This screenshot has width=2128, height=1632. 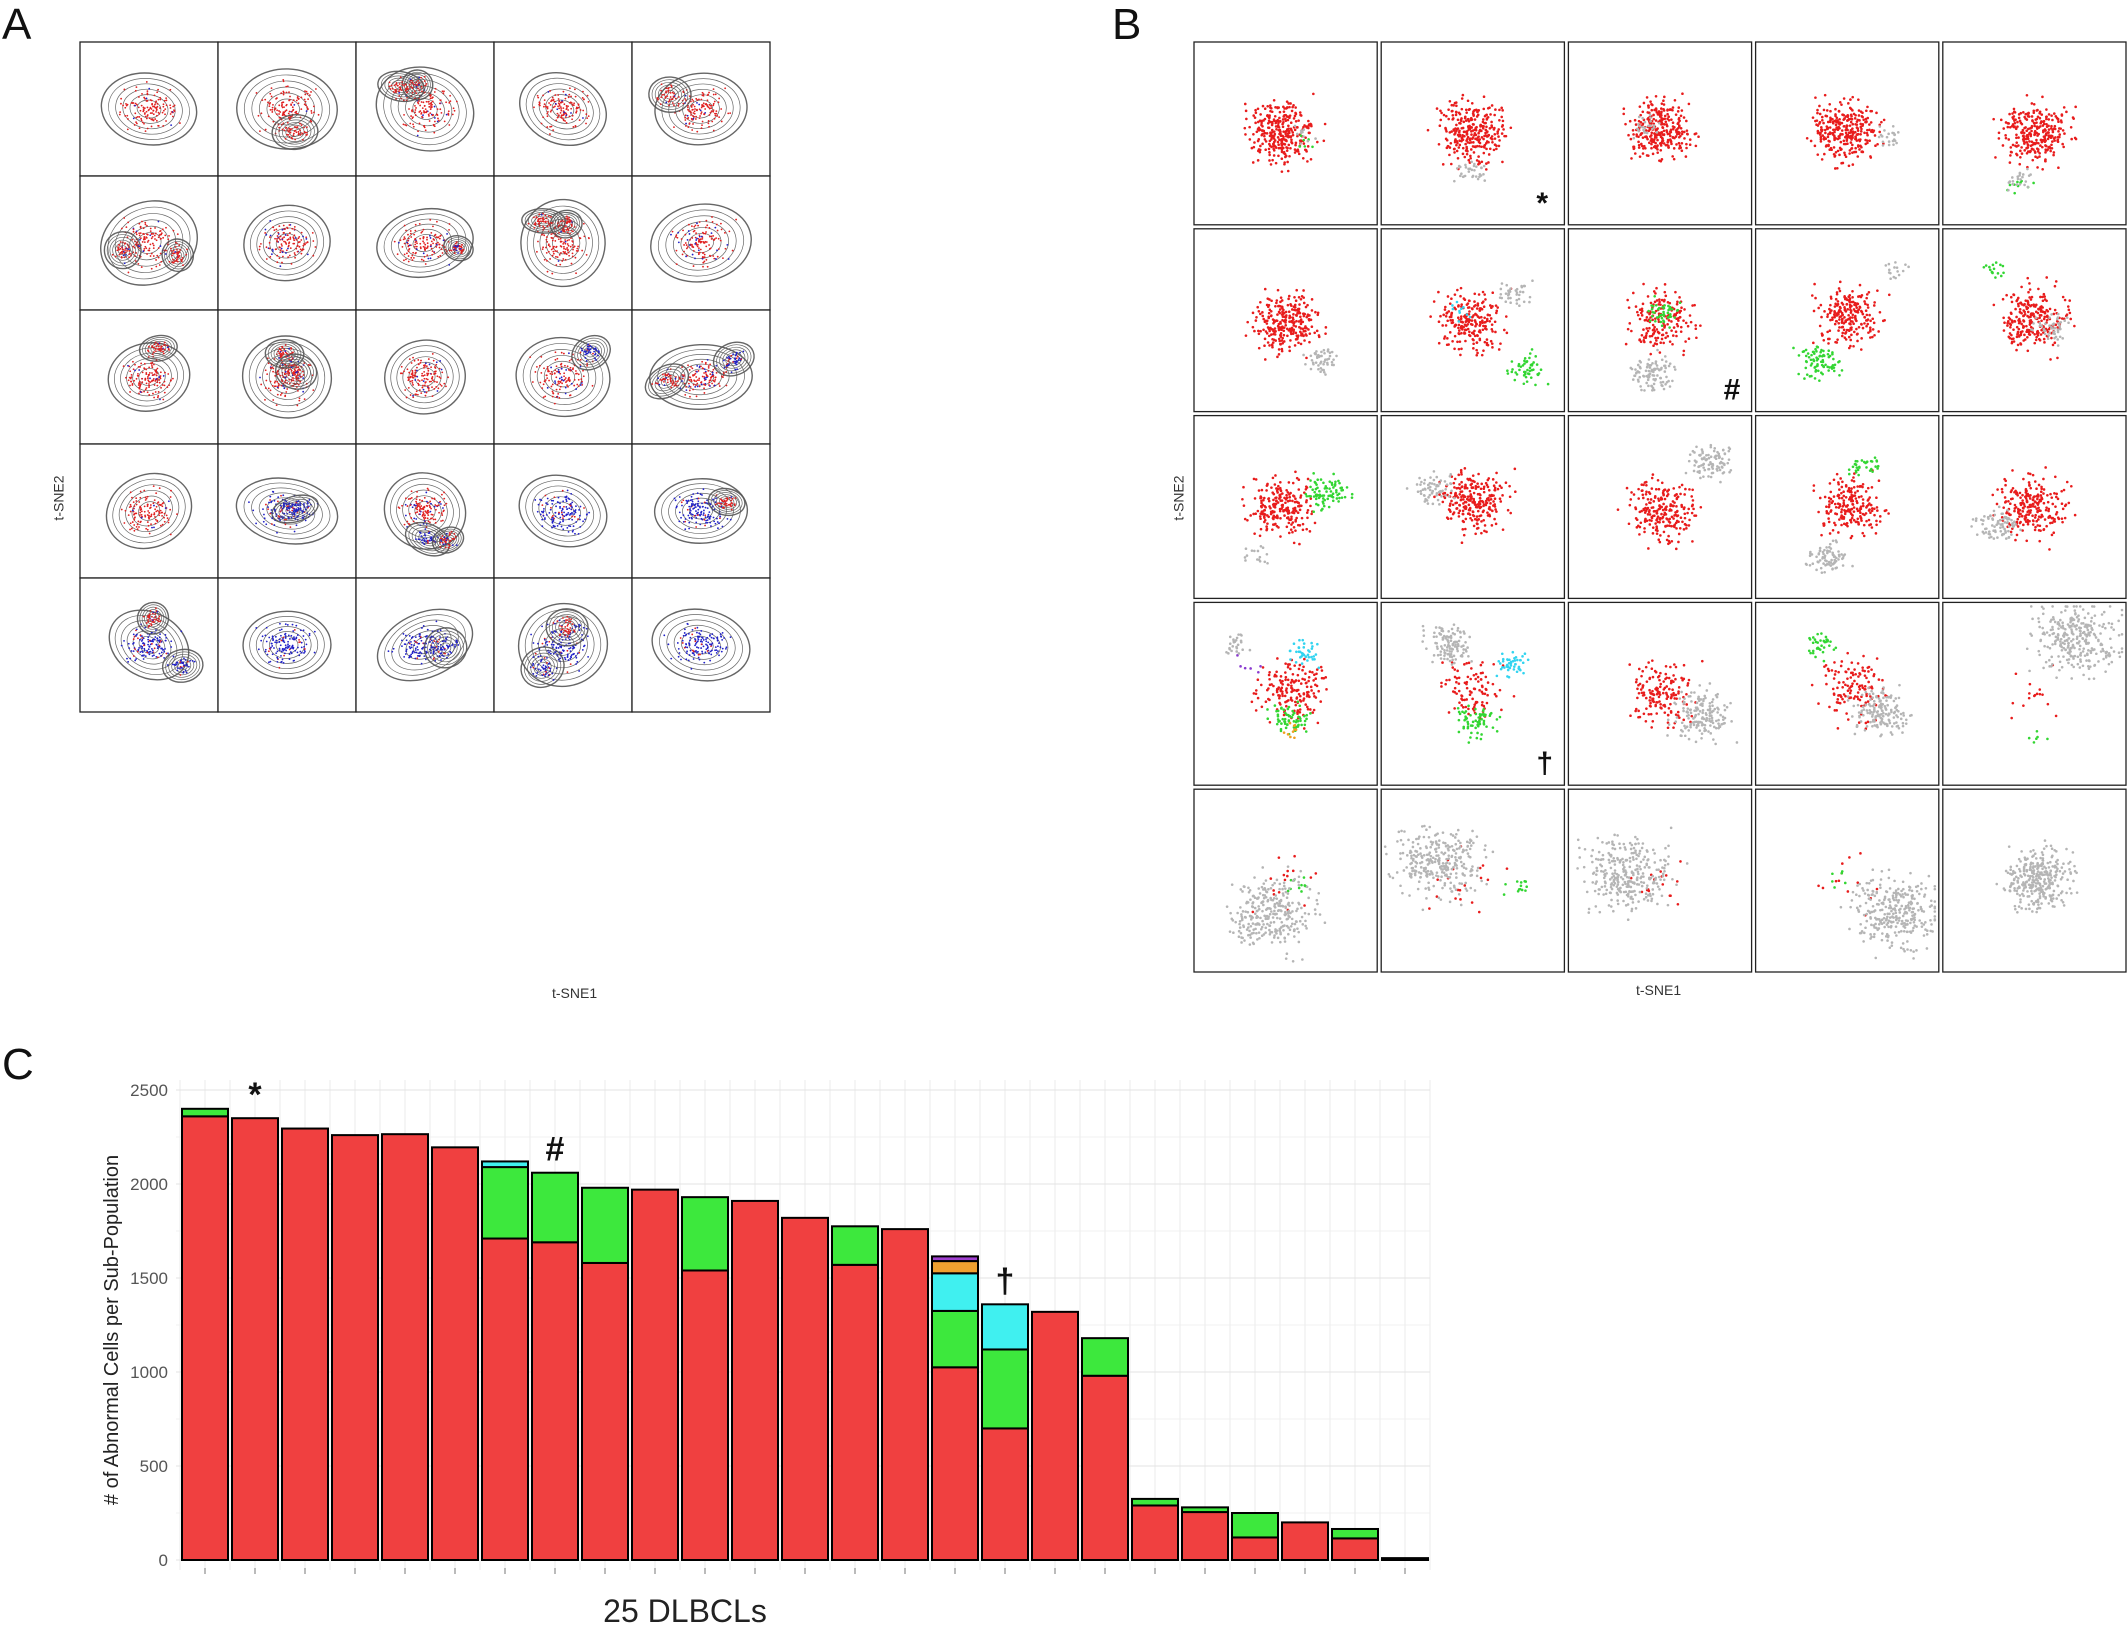 What do you see at coordinates (1260, 114) in the screenshot?
I see `panel-b-point` at bounding box center [1260, 114].